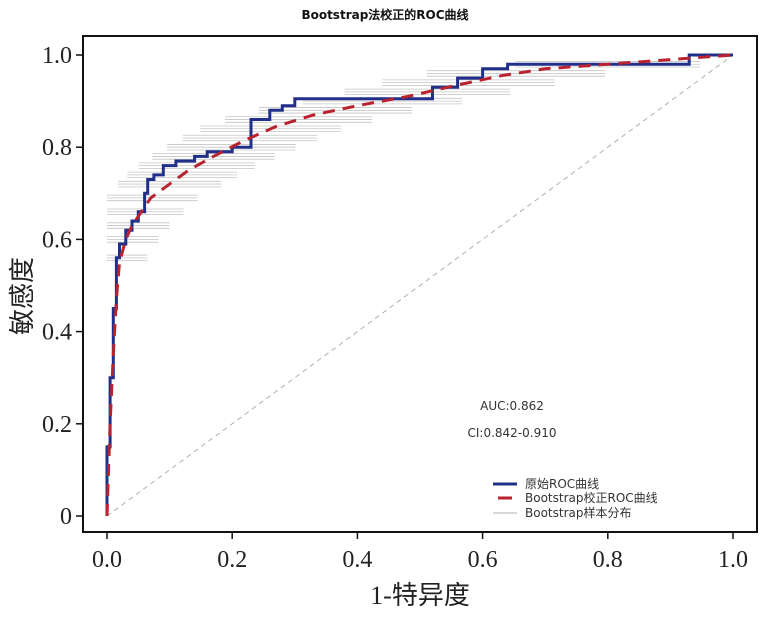 Image resolution: width=770 pixels, height=621 pixels. I want to click on x-axis: 0.0 0.2 0.4 0.6 0.8 1.0, so click(420, 552).